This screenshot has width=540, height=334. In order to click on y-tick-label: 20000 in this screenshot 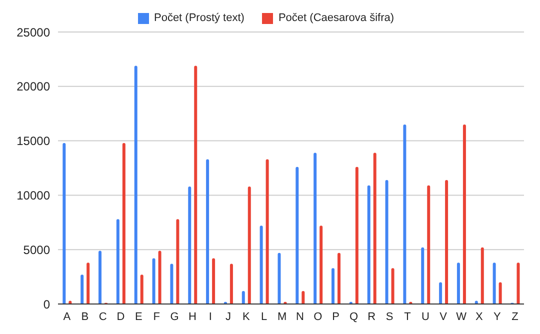, I will do `click(33, 87)`.